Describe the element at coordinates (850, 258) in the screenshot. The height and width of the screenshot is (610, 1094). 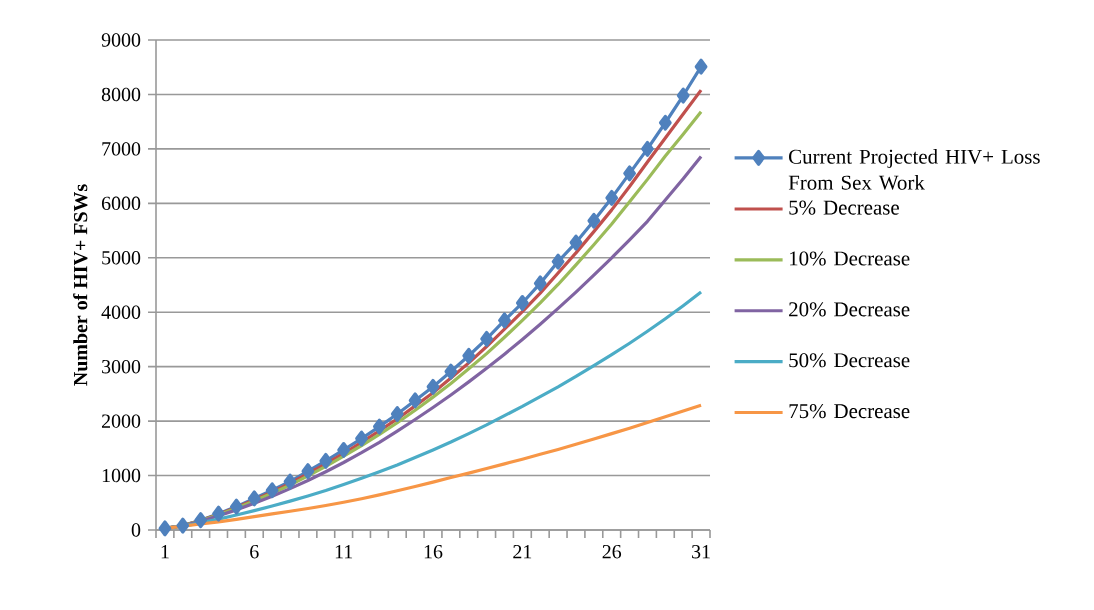
I see `legend-label: 10% Decrease` at that location.